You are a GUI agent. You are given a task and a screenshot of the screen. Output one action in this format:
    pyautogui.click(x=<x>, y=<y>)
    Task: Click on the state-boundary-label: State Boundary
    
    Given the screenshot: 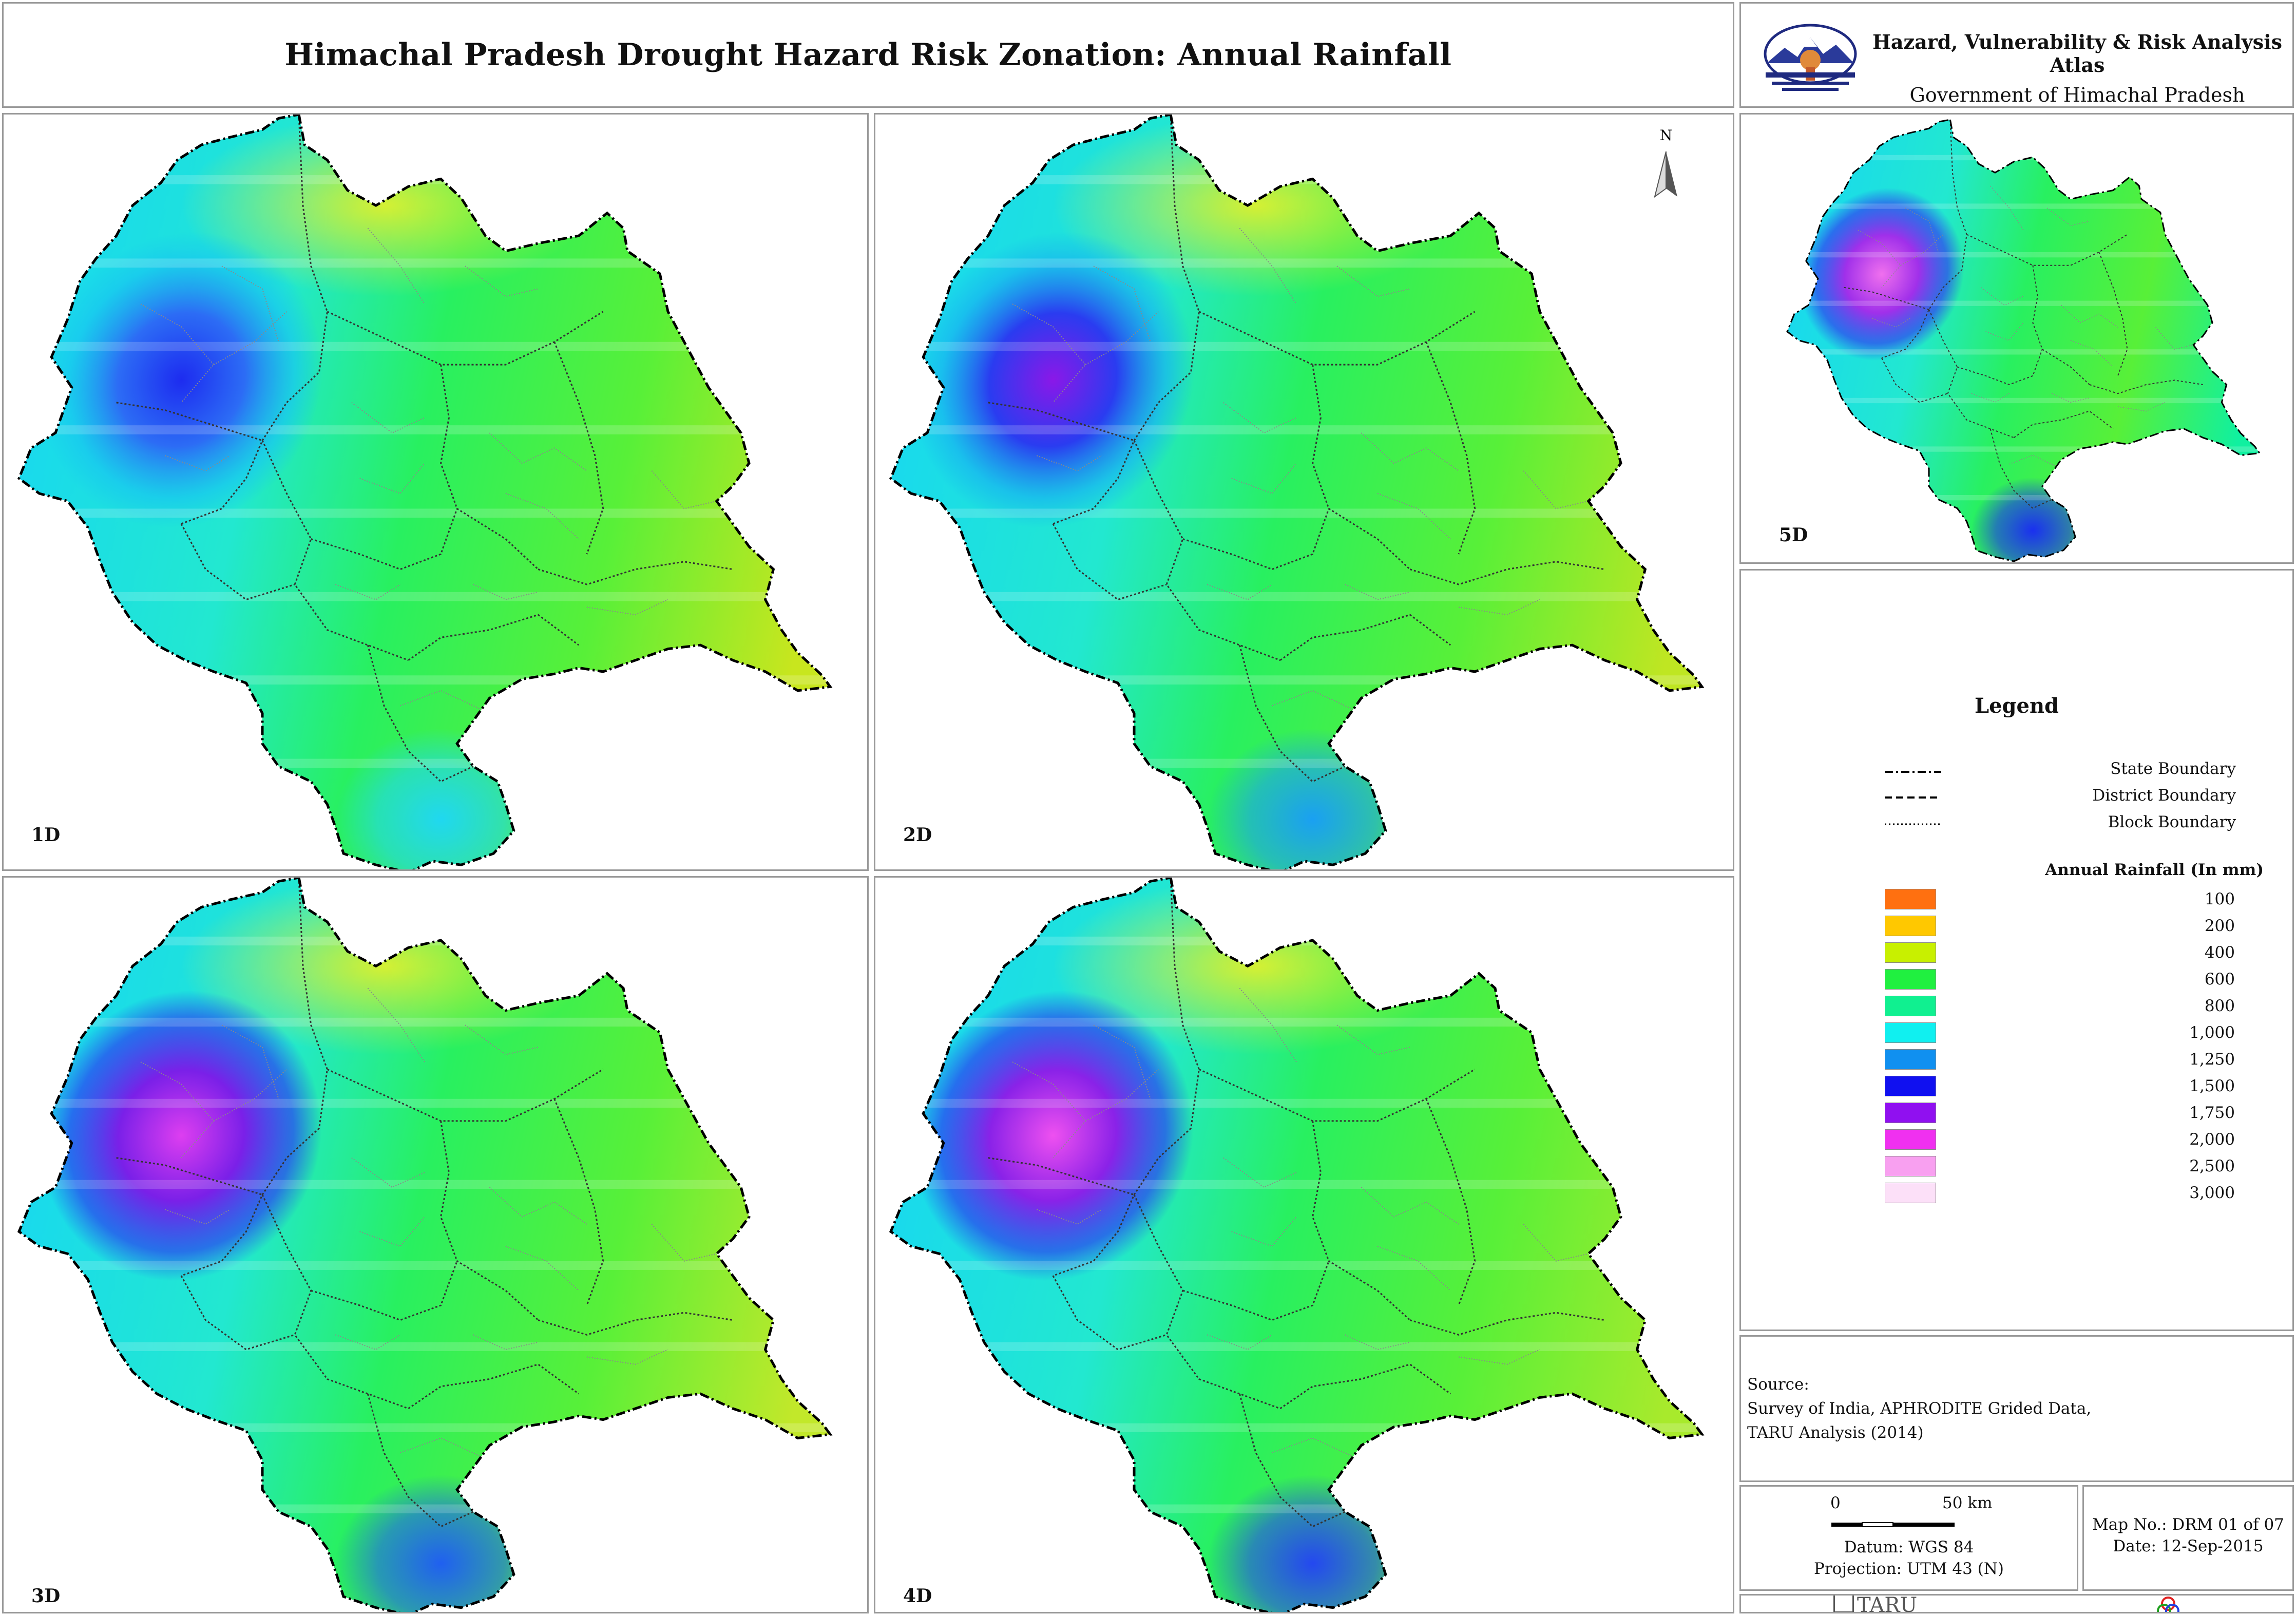 What is the action you would take?
    pyautogui.click(x=2173, y=768)
    